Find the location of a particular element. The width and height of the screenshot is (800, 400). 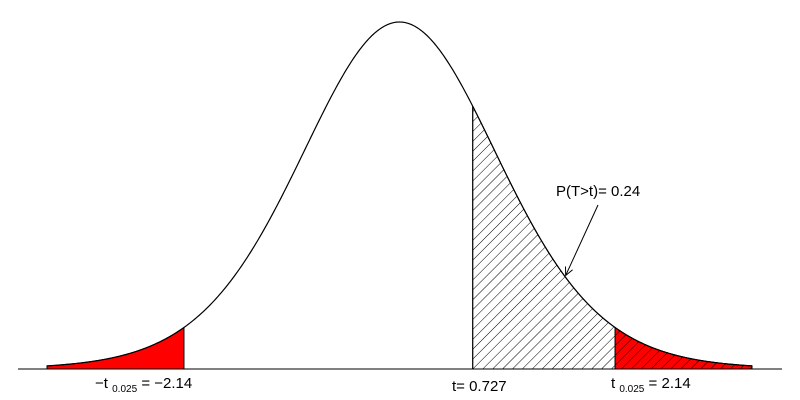

left-critical-prefix: −t is located at coordinates (102, 383).